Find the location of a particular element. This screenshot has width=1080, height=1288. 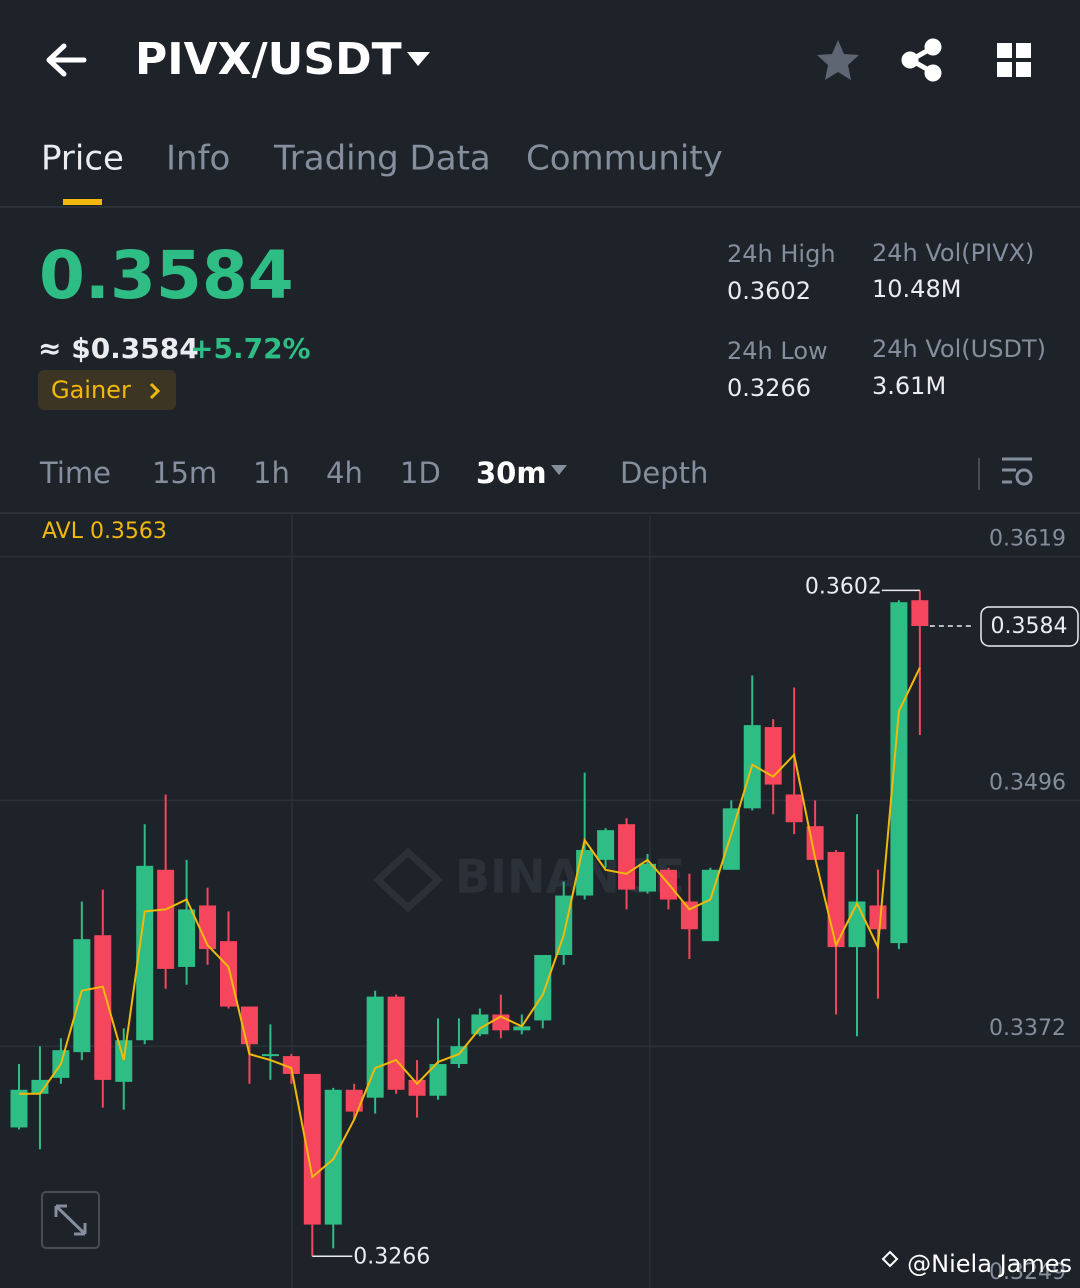

interval: 4h is located at coordinates (344, 473).